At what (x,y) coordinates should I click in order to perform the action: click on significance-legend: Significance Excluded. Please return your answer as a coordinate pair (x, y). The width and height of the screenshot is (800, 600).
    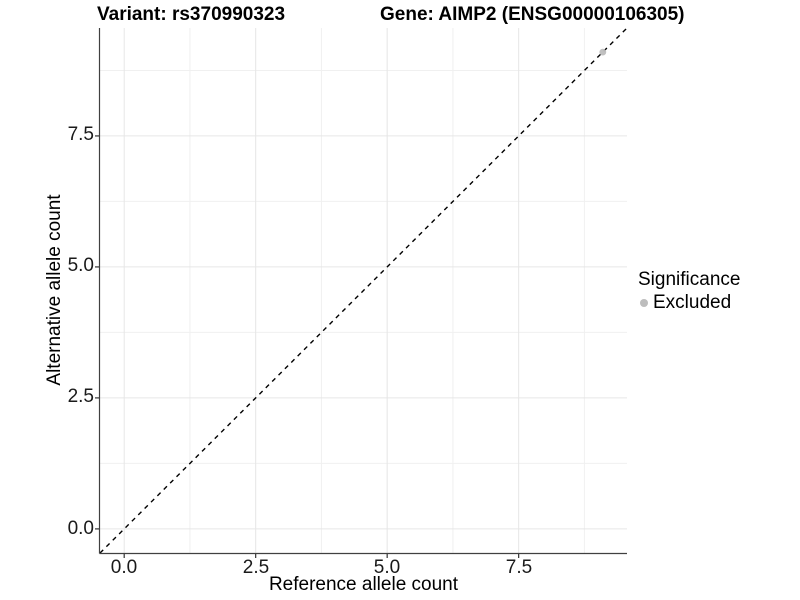
    Looking at the image, I should click on (689, 291).